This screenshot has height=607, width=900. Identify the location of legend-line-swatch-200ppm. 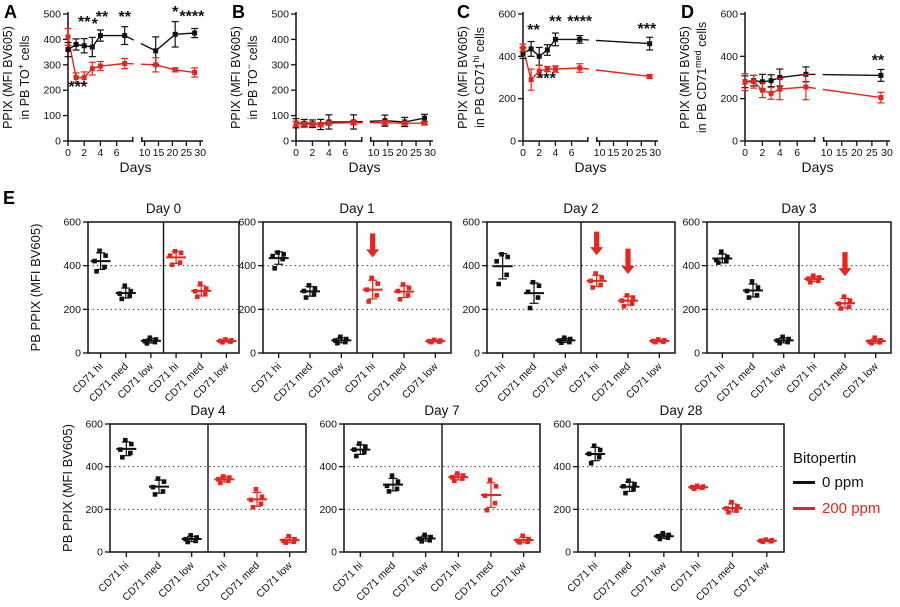
(804, 508).